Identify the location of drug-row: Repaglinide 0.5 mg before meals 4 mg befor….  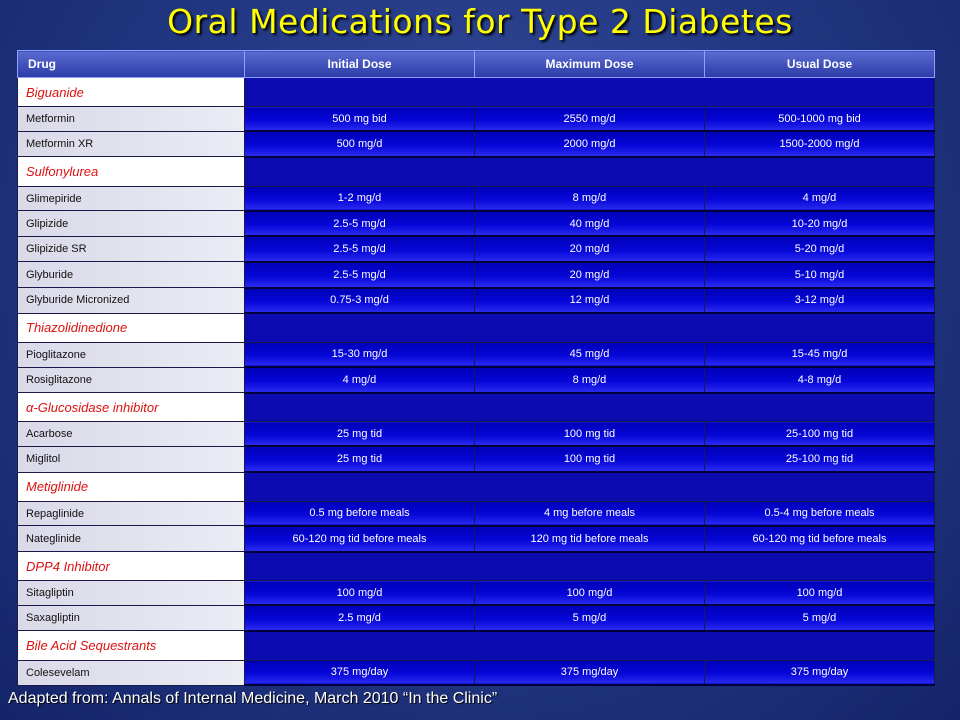
(476, 513).